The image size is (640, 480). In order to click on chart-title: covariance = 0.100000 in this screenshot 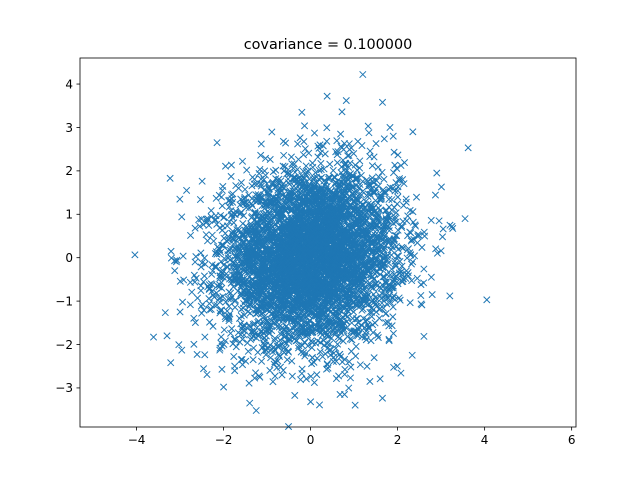, I will do `click(328, 45)`.